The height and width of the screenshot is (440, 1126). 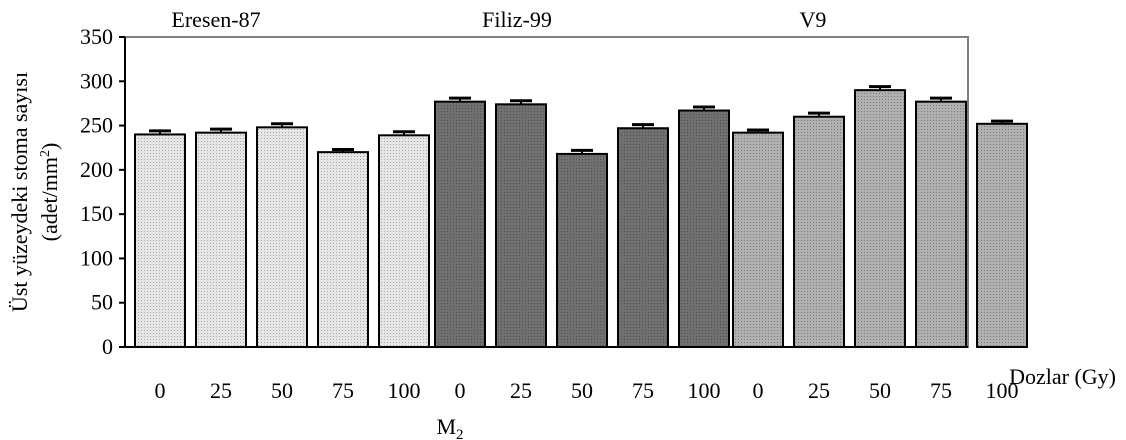 I want to click on group-labels: Eresen-87 Filiz-99 V9, so click(x=498, y=19).